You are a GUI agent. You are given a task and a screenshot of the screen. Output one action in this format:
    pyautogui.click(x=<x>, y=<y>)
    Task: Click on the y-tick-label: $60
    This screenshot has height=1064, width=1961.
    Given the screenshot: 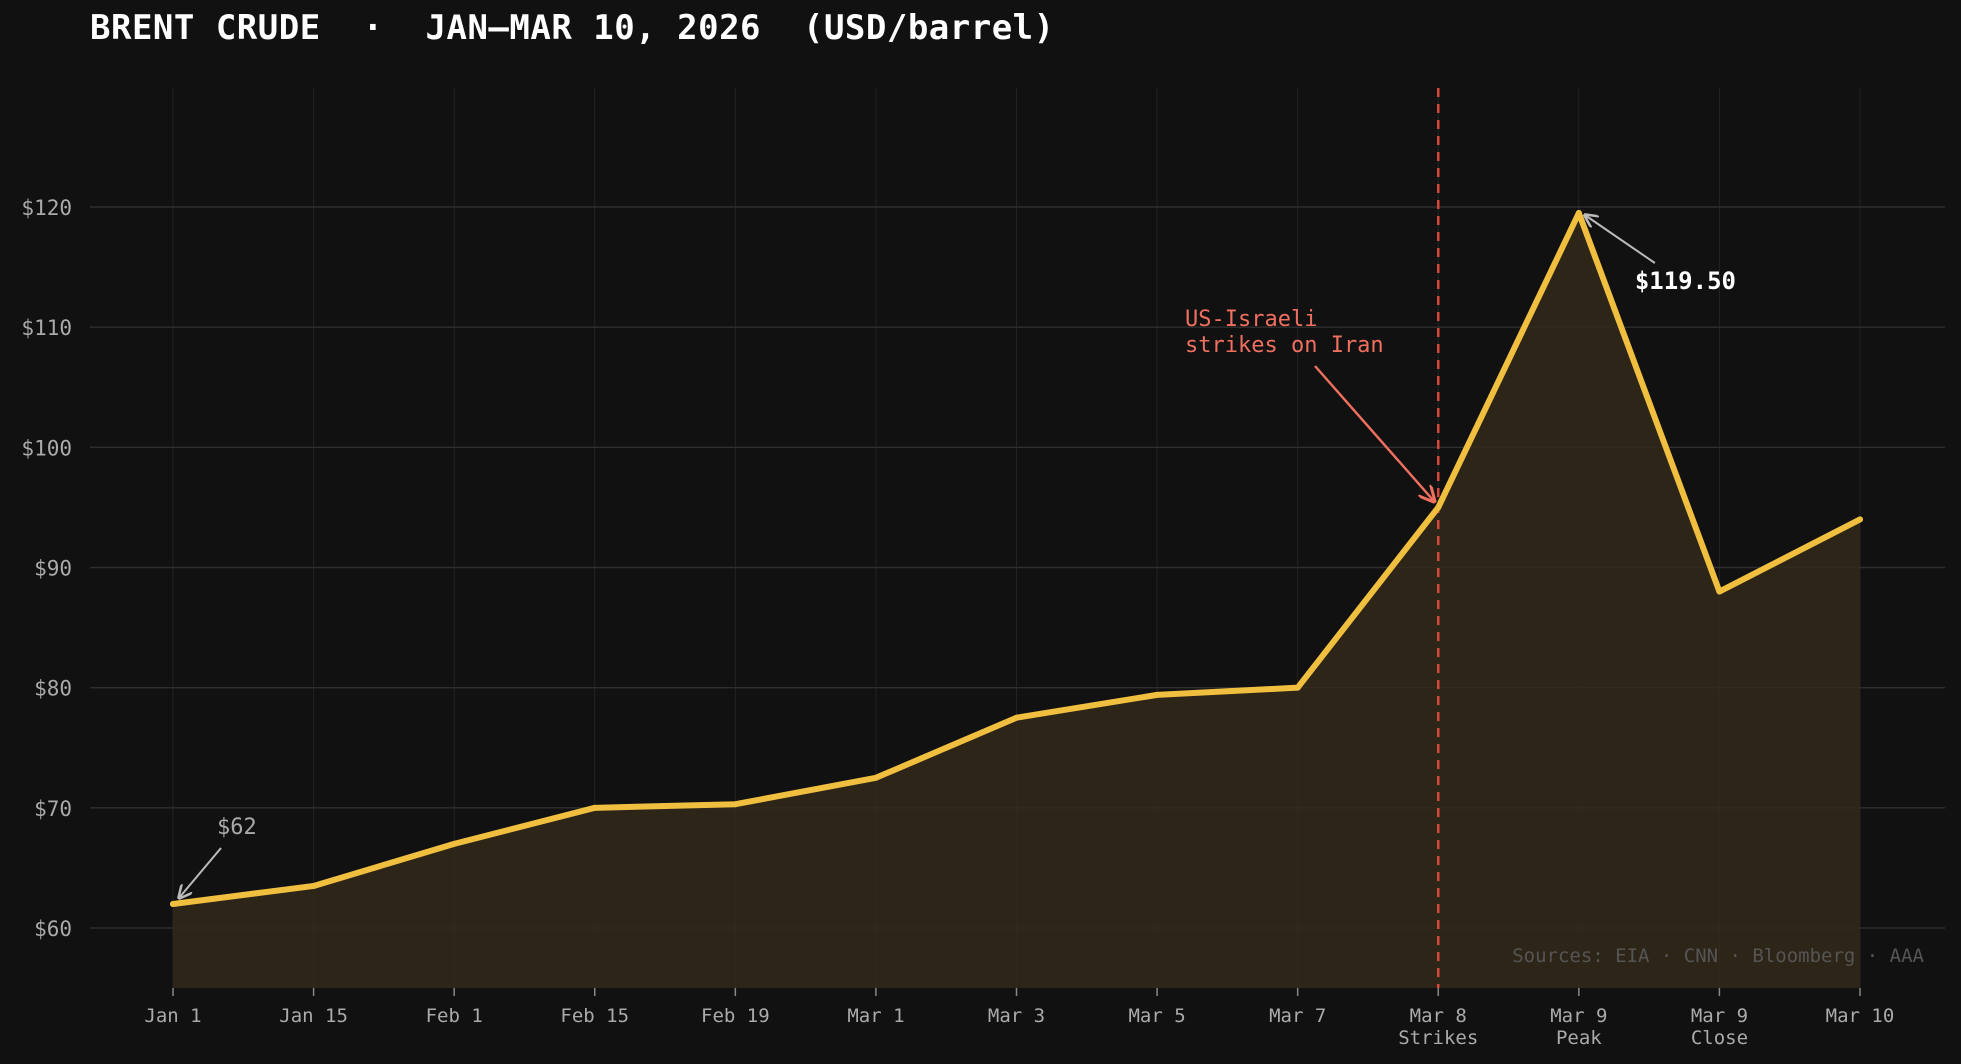 What is the action you would take?
    pyautogui.click(x=53, y=929)
    